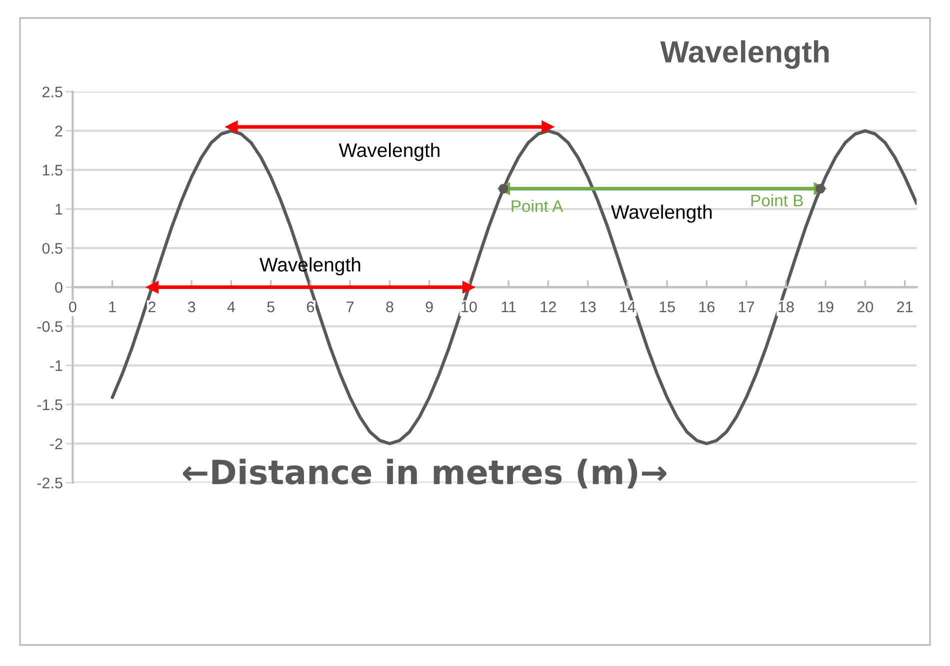 The height and width of the screenshot is (666, 950). I want to click on x-tick-label: 10, so click(469, 306).